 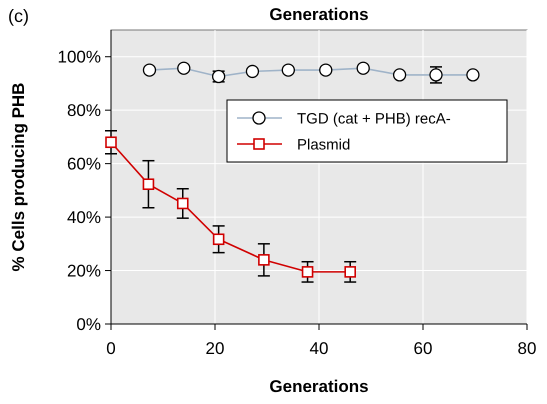 What do you see at coordinates (319, 386) in the screenshot?
I see `x-axis-title: Generations` at bounding box center [319, 386].